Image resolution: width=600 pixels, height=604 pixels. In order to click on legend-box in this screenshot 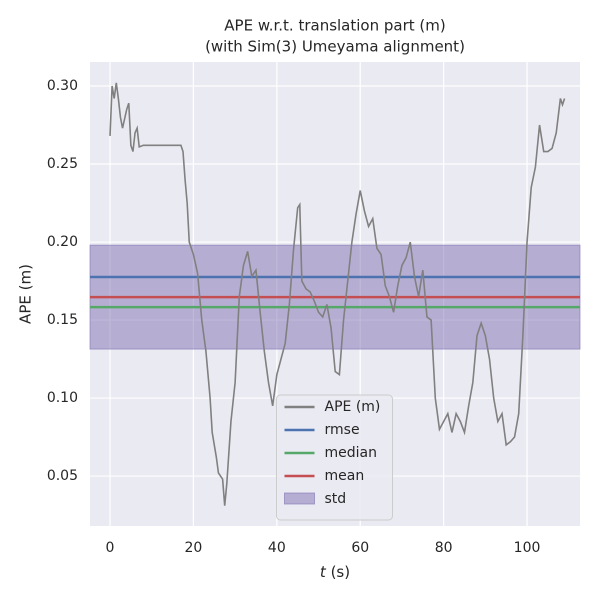, I will do `click(334, 457)`.